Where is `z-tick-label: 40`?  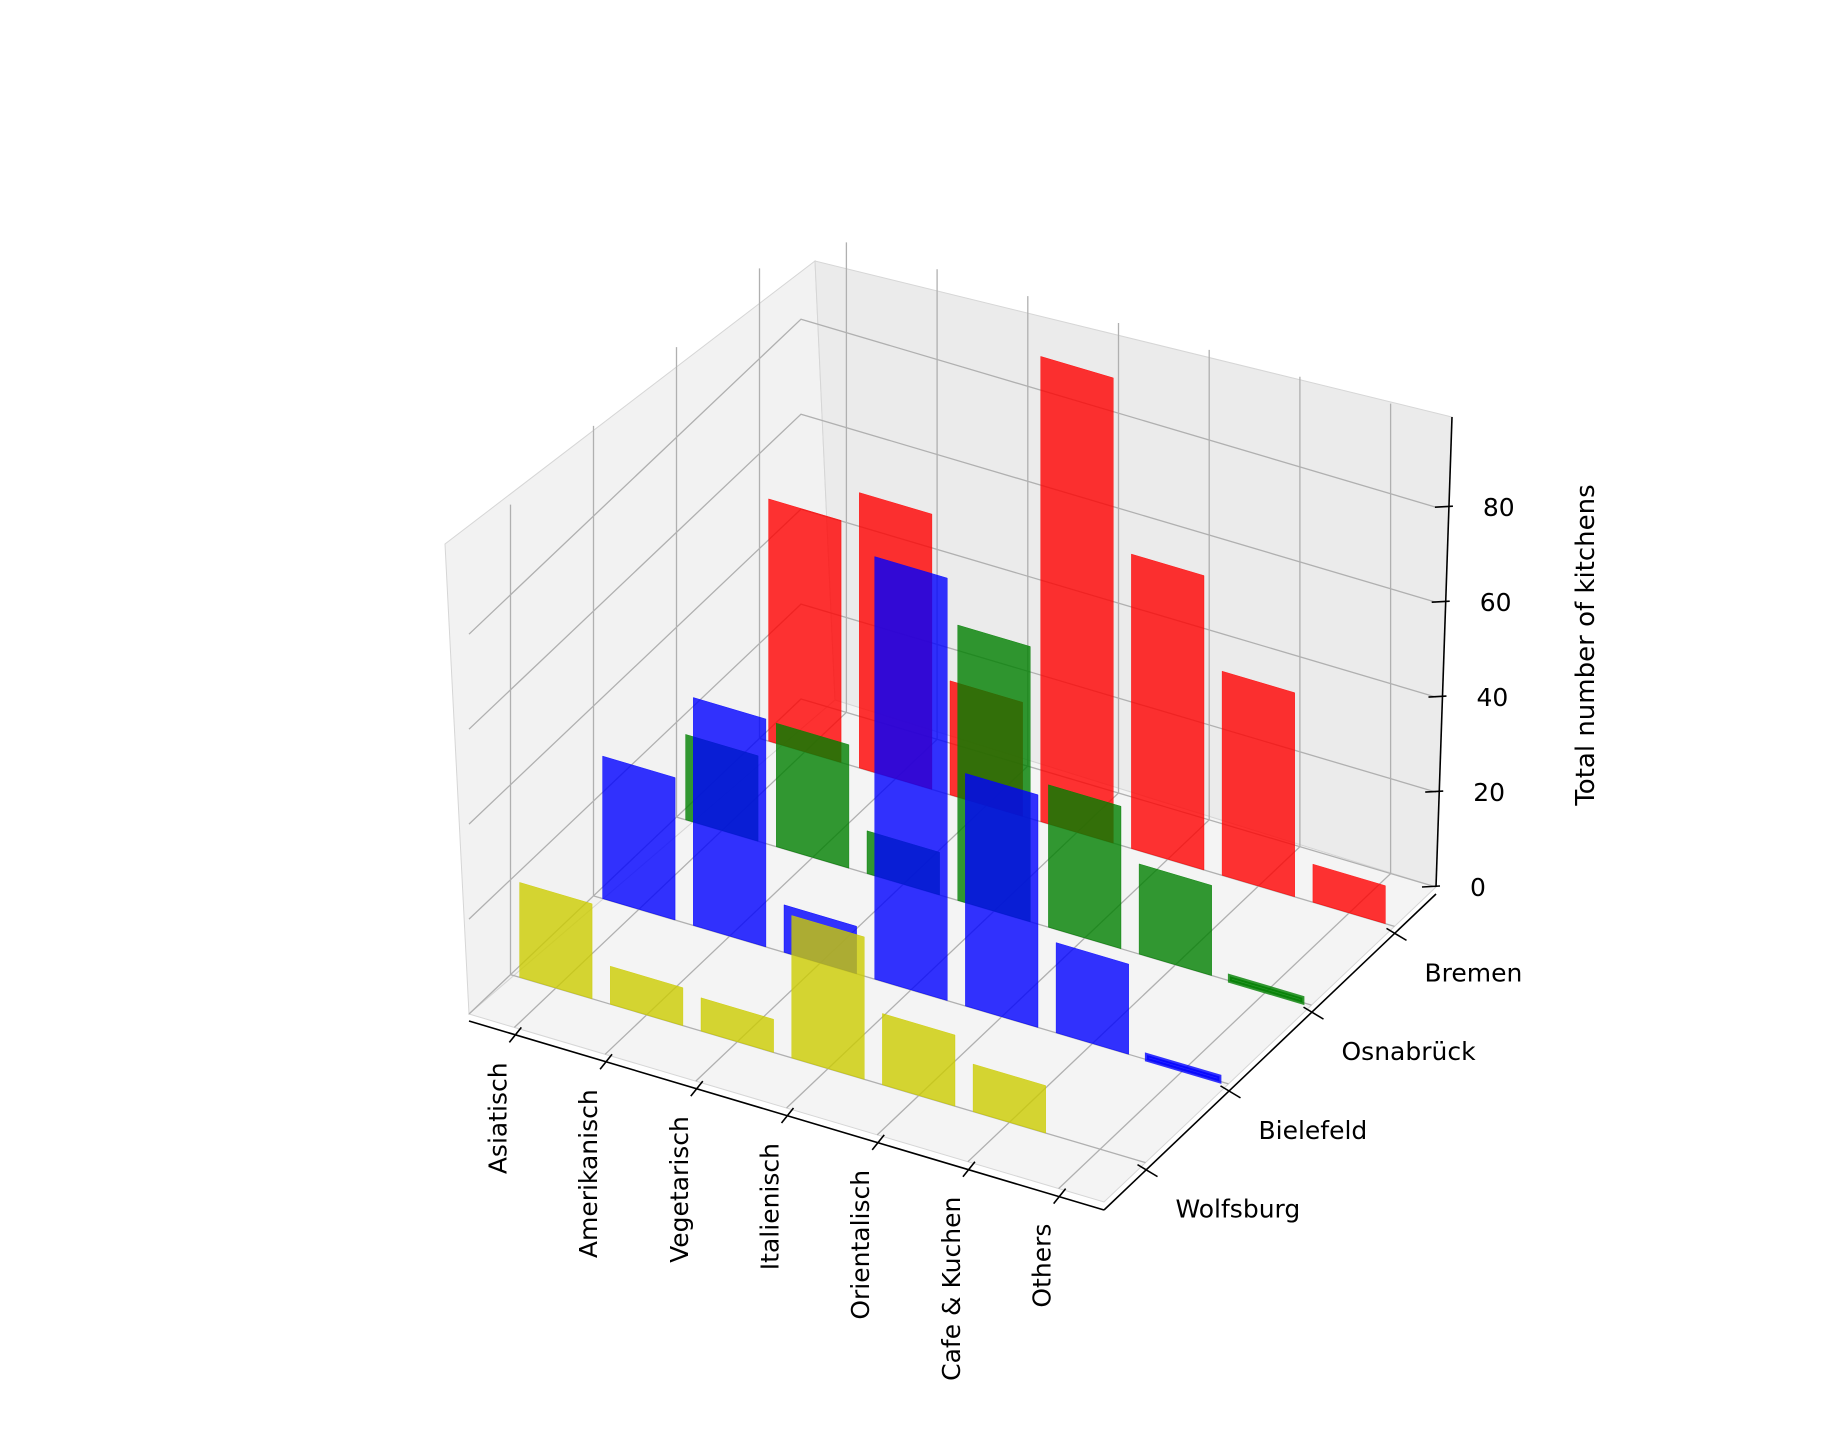 z-tick-label: 40 is located at coordinates (1493, 697).